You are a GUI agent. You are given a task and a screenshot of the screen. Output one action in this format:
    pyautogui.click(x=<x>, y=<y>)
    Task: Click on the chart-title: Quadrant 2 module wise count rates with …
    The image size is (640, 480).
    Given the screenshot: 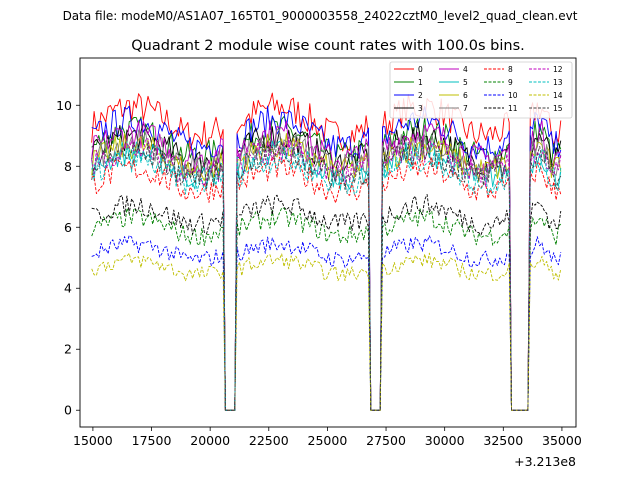 What is the action you would take?
    pyautogui.click(x=328, y=46)
    